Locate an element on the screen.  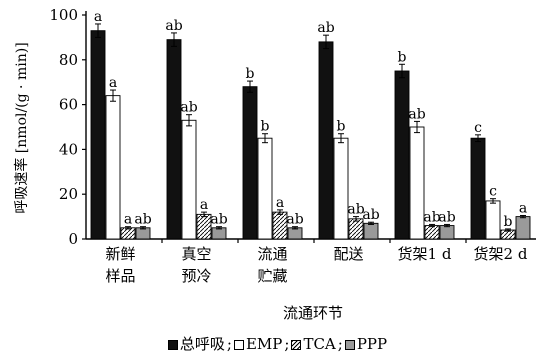
chart-legend: 总呼吸; EMP; TCA; PPP is located at coordinates (277, 343).